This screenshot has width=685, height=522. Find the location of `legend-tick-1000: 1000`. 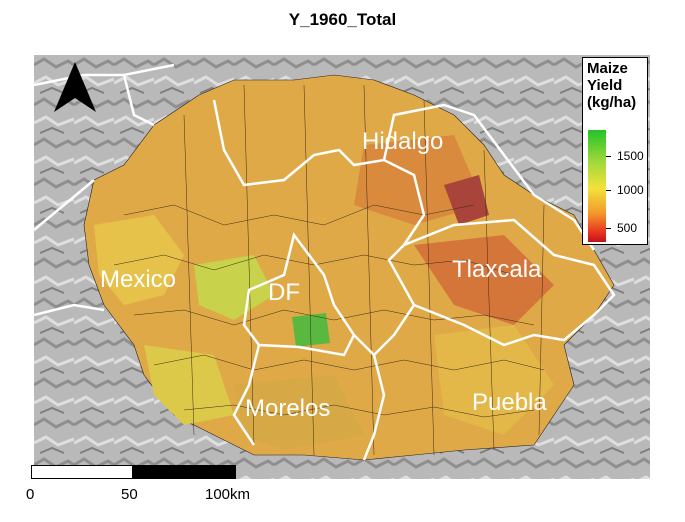

legend-tick-1000: 1000 is located at coordinates (630, 190).